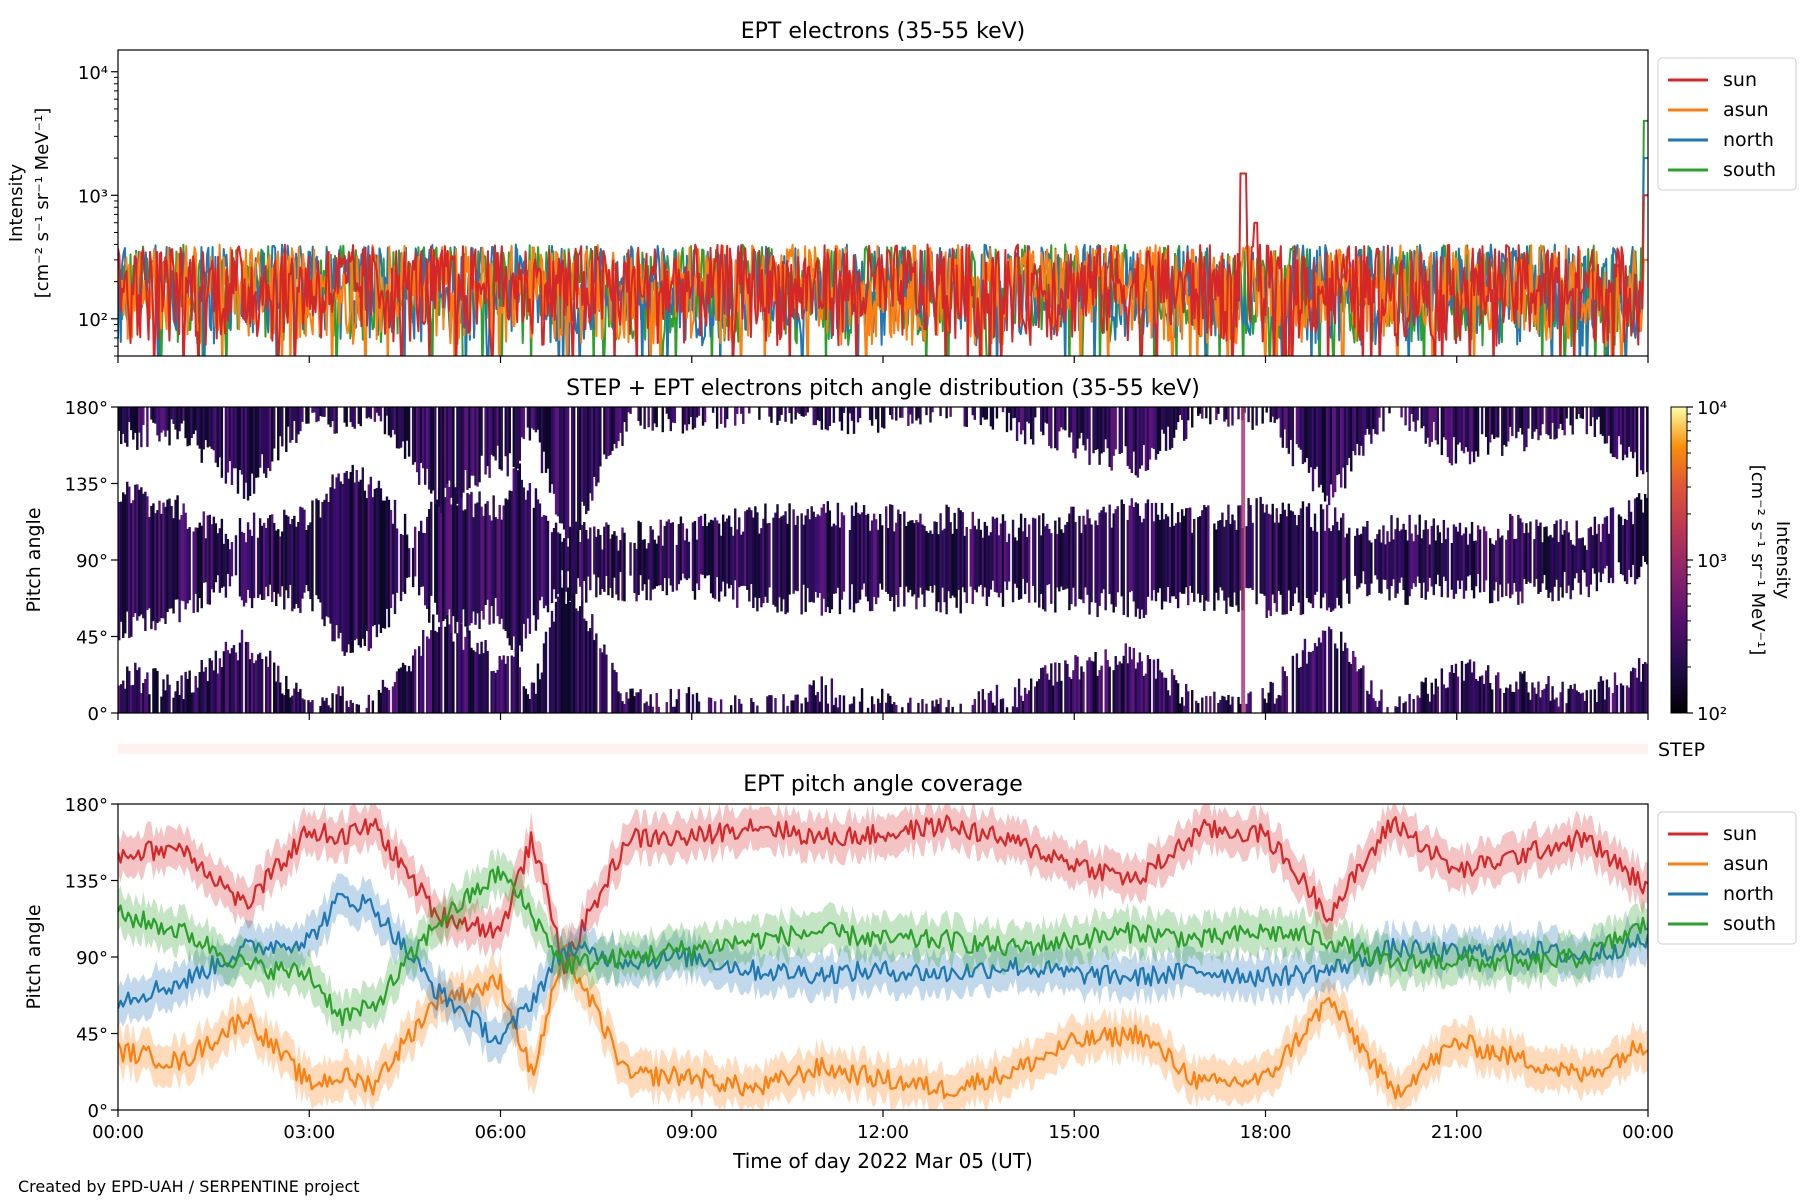 The image size is (1800, 1200). What do you see at coordinates (1712, 561) in the screenshot?
I see `colorbar-tick-label: 10³` at bounding box center [1712, 561].